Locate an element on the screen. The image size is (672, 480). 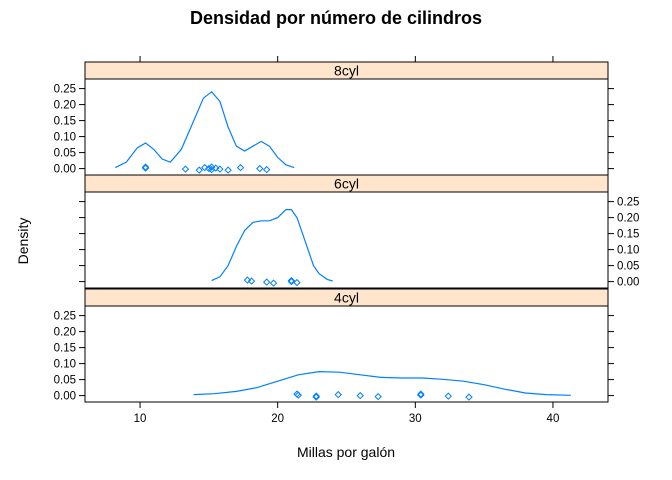
strip-label-4cyl: 4cyl is located at coordinates (346, 298).